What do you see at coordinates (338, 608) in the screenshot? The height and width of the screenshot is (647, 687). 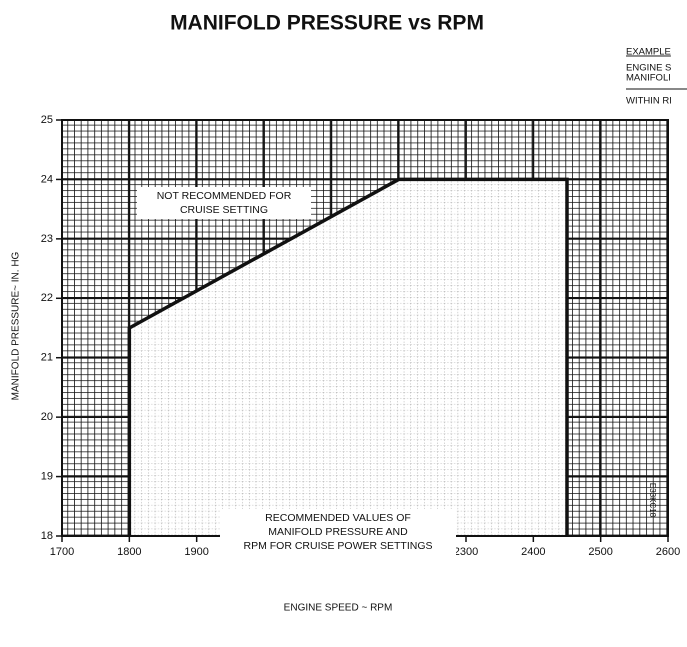 I see `x-axis-label: ENGINE SPEED ~ RPM` at bounding box center [338, 608].